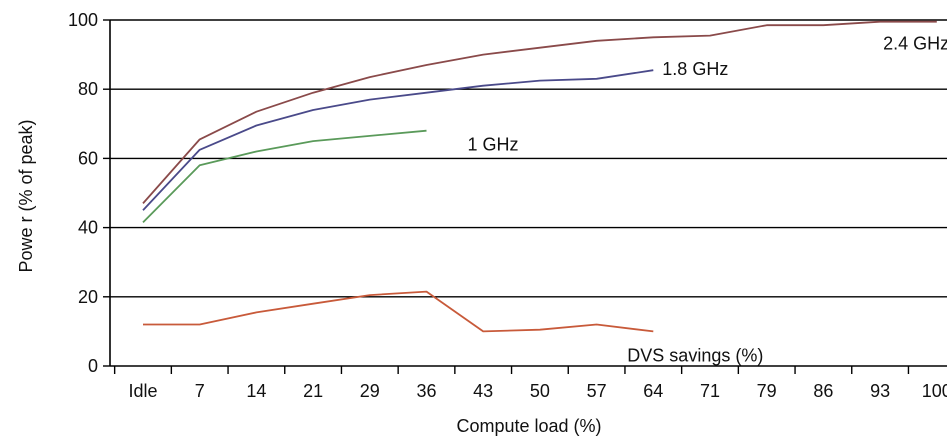 This screenshot has height=441, width=947. What do you see at coordinates (200, 391) in the screenshot?
I see `x-tick-label-7: 7` at bounding box center [200, 391].